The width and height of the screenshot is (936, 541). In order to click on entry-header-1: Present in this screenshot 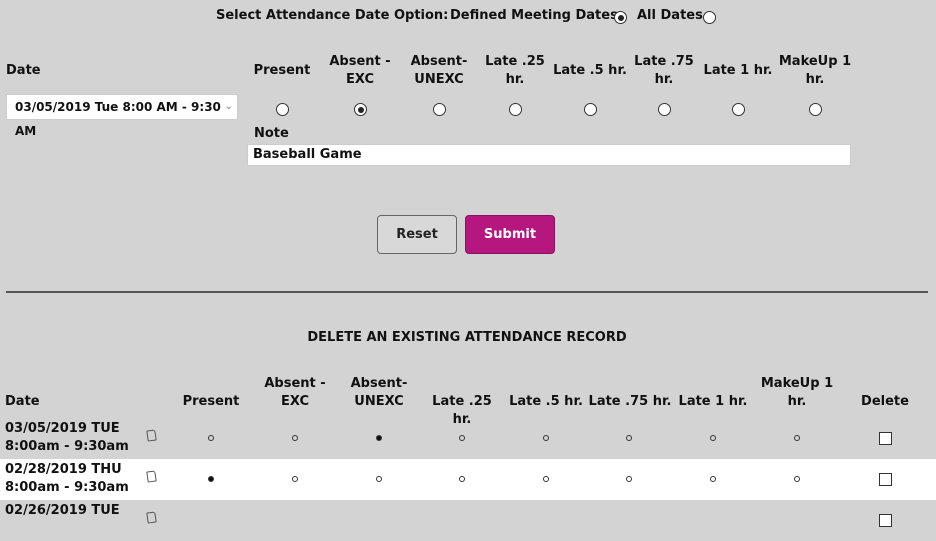, I will do `click(282, 70)`.